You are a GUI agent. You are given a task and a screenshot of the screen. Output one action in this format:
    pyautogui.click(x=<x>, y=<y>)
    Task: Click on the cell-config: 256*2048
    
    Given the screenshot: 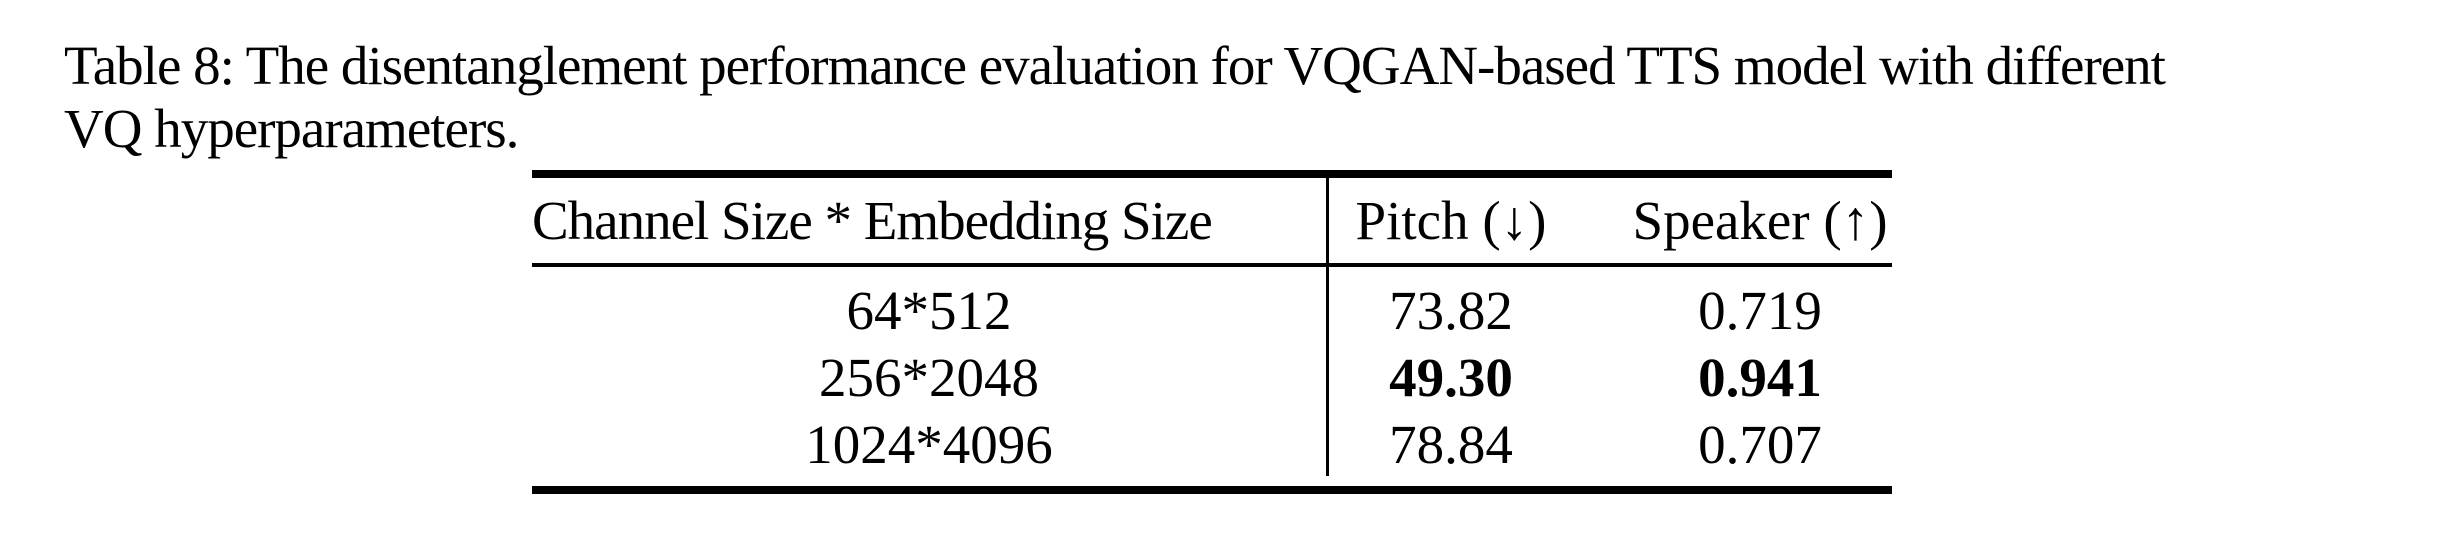 What is the action you would take?
    pyautogui.click(x=929, y=377)
    